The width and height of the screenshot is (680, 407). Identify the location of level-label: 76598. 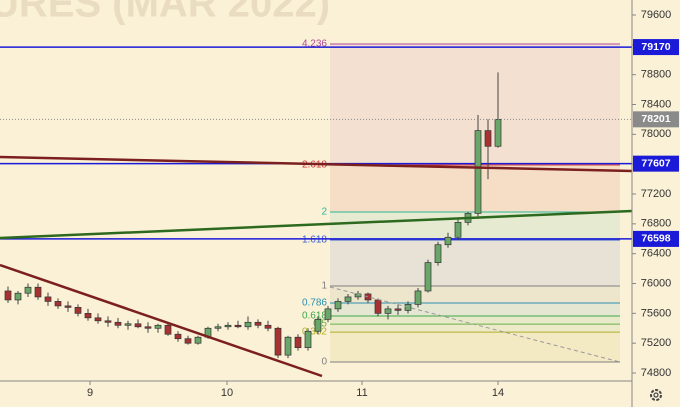
(655, 239).